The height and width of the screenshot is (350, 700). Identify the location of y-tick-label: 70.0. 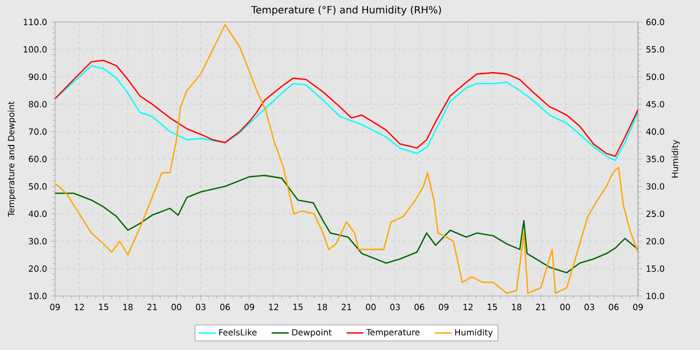
(37, 131).